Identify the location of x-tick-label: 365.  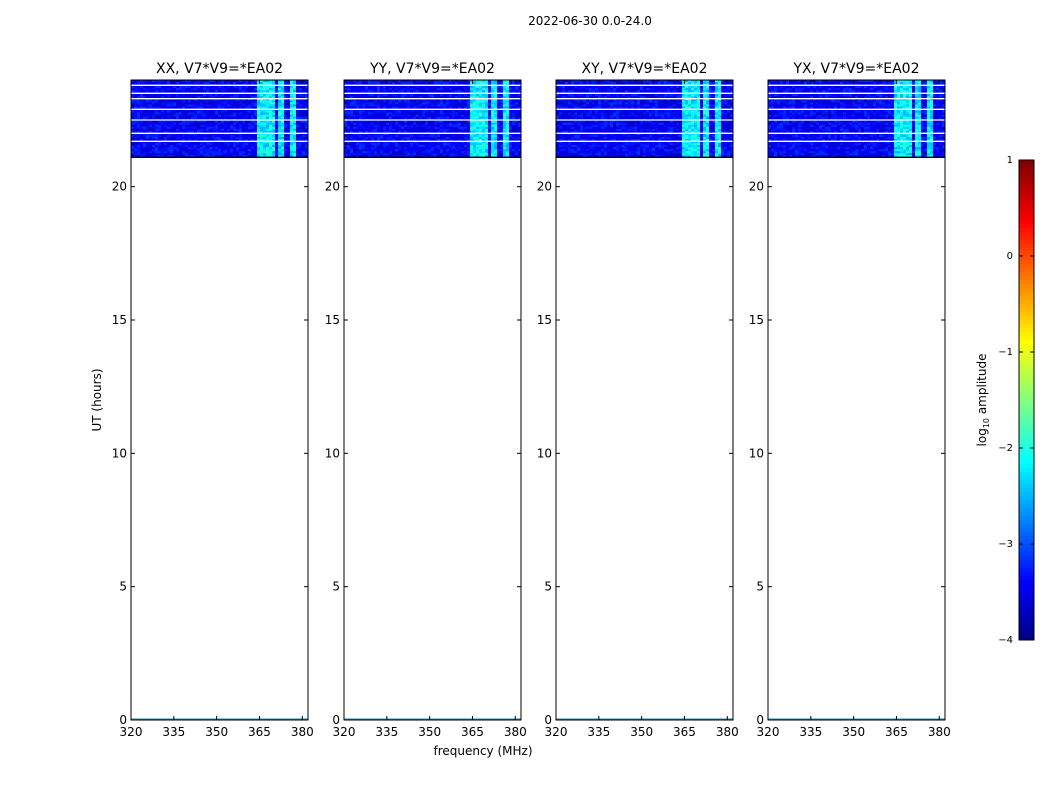
(259, 732).